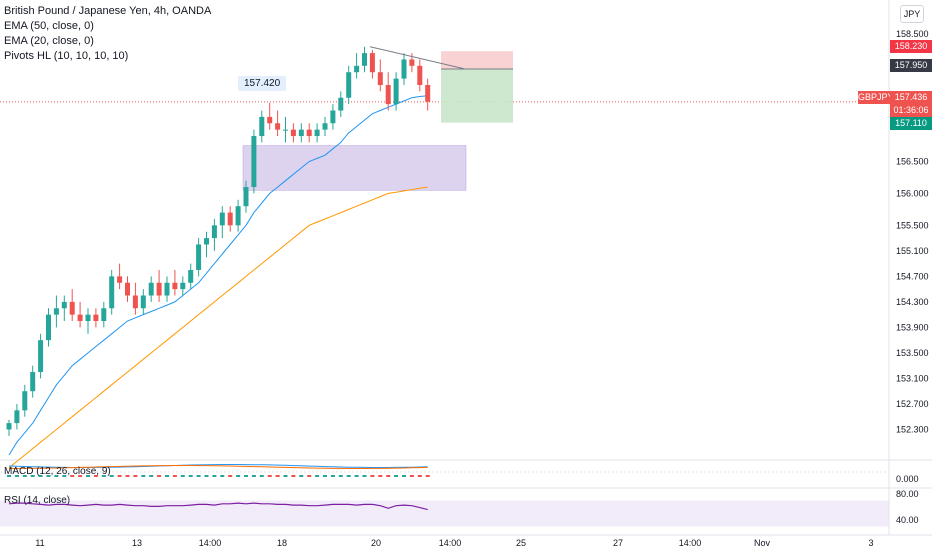  I want to click on symbol-title: British Pound / Japanese Yen, 4h, OANDA, so click(108, 11).